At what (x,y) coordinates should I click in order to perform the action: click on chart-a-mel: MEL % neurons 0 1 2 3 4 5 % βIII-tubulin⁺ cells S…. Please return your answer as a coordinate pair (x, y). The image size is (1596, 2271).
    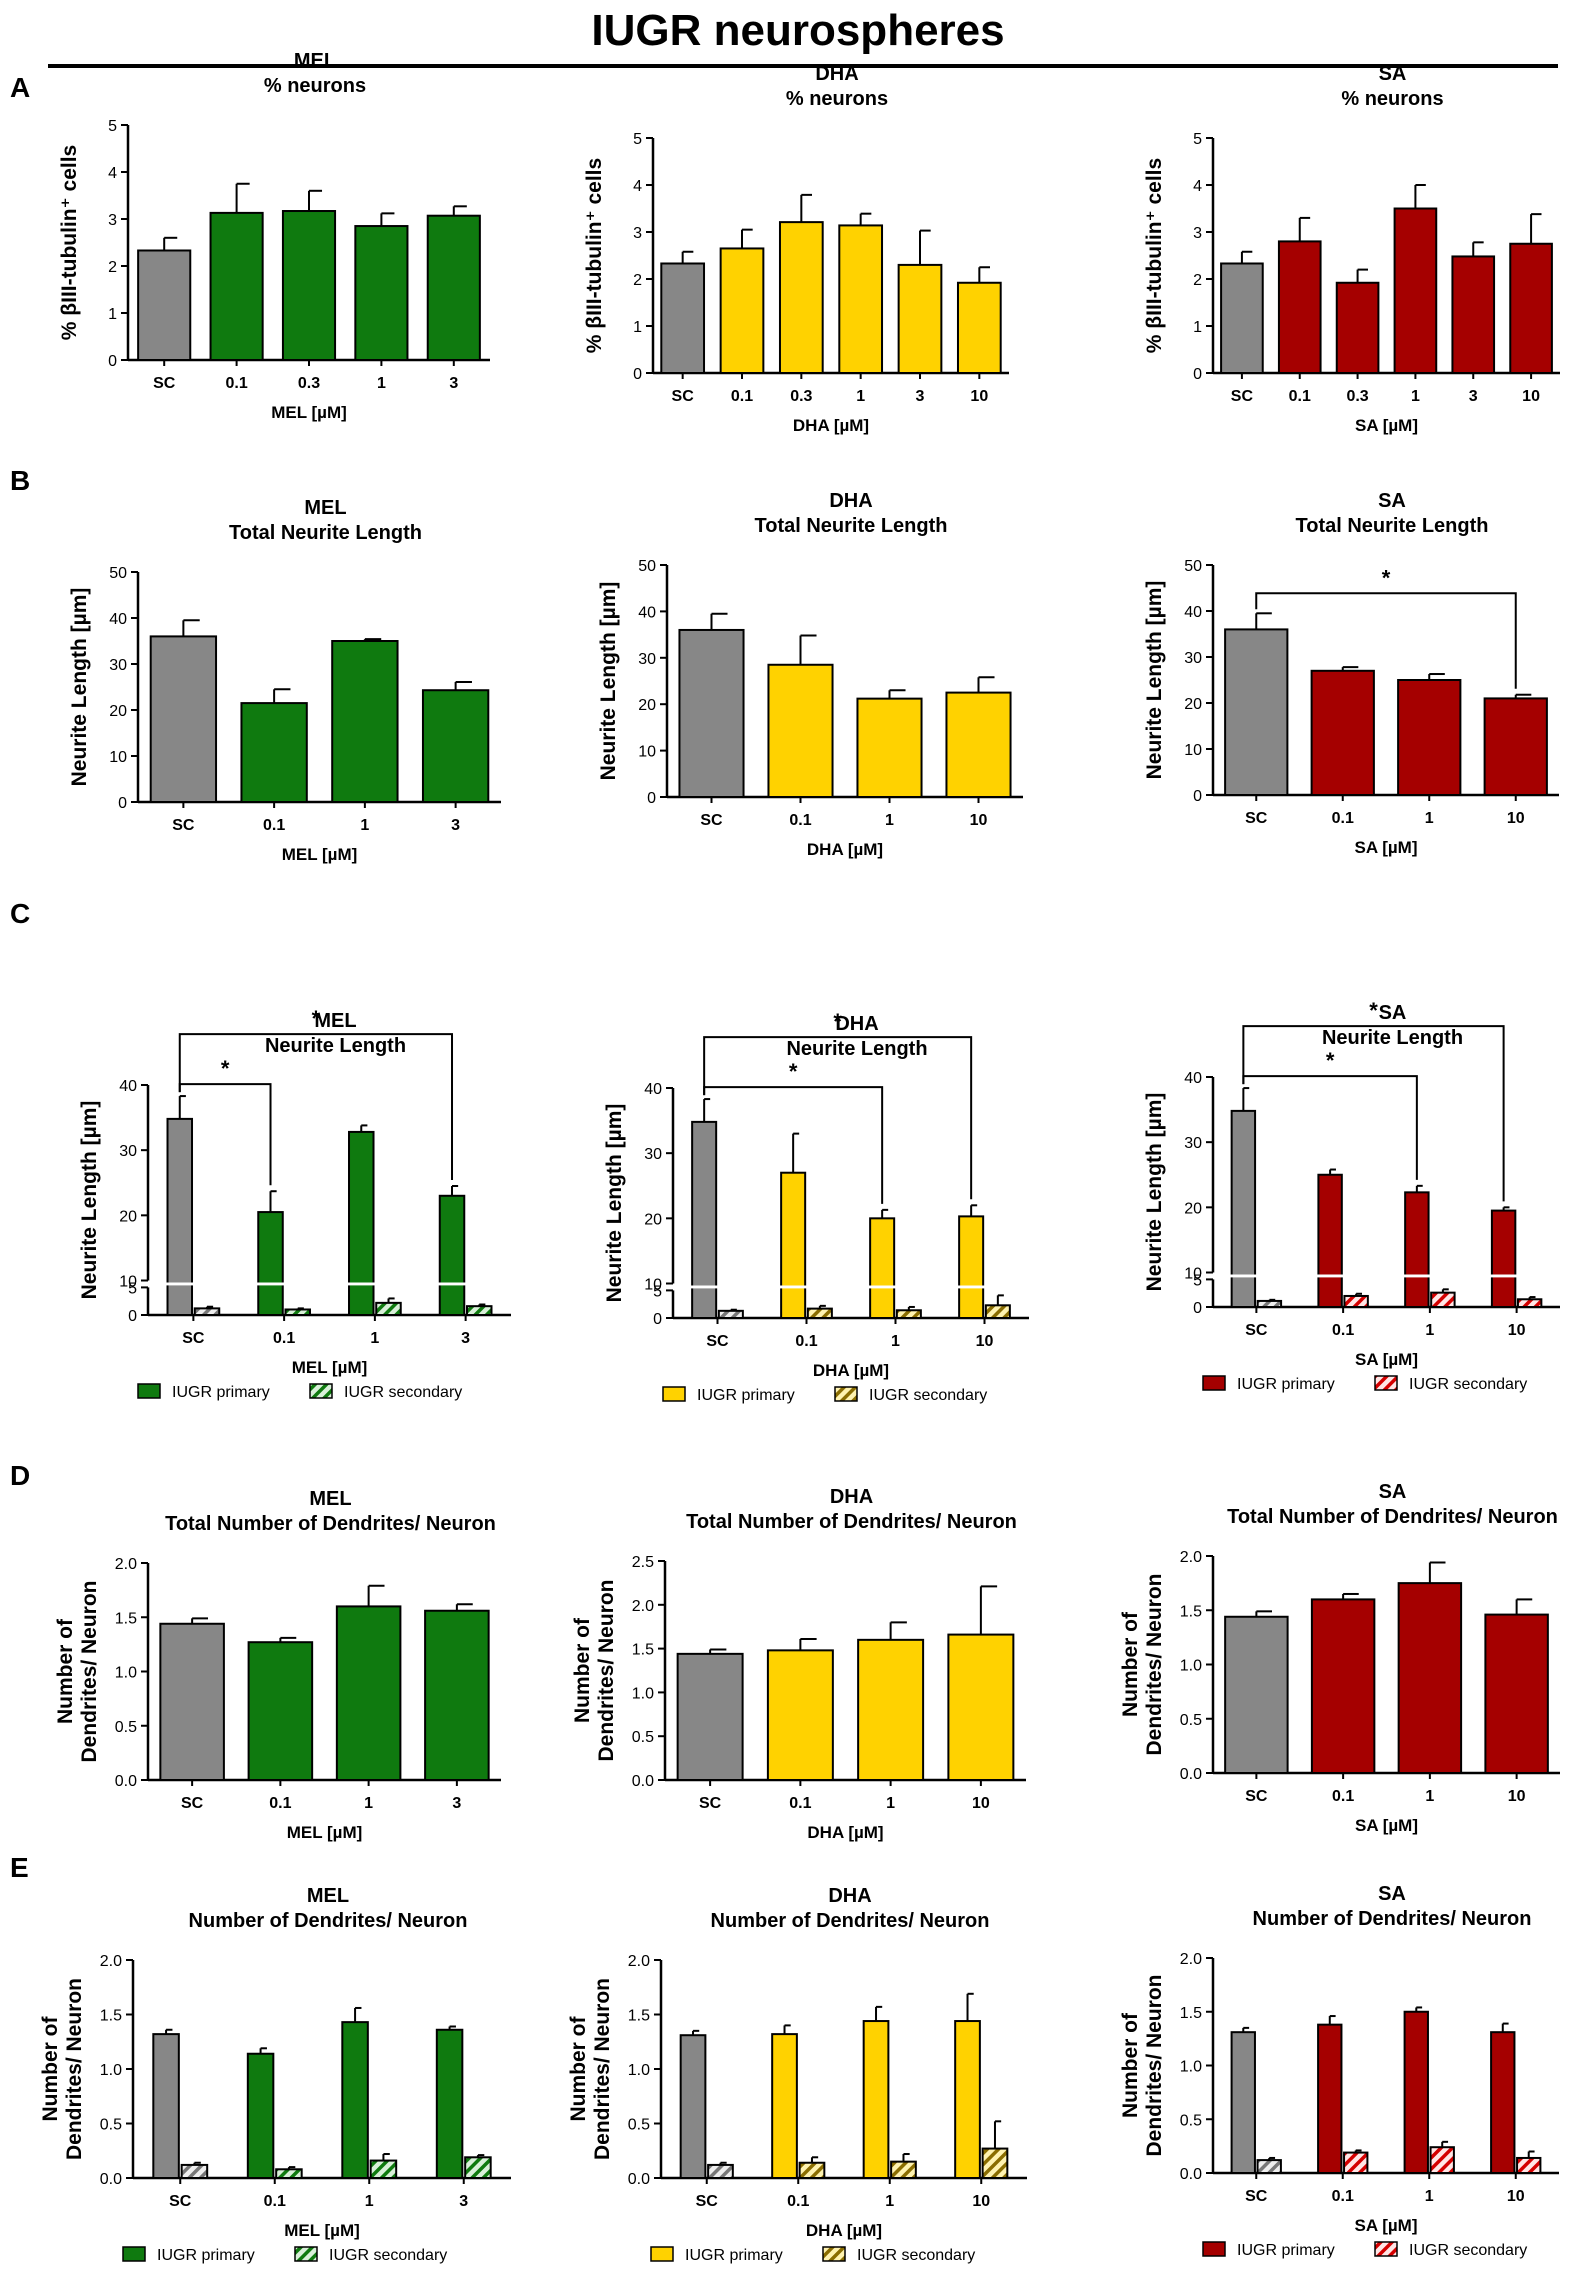
    Looking at the image, I should click on (274, 236).